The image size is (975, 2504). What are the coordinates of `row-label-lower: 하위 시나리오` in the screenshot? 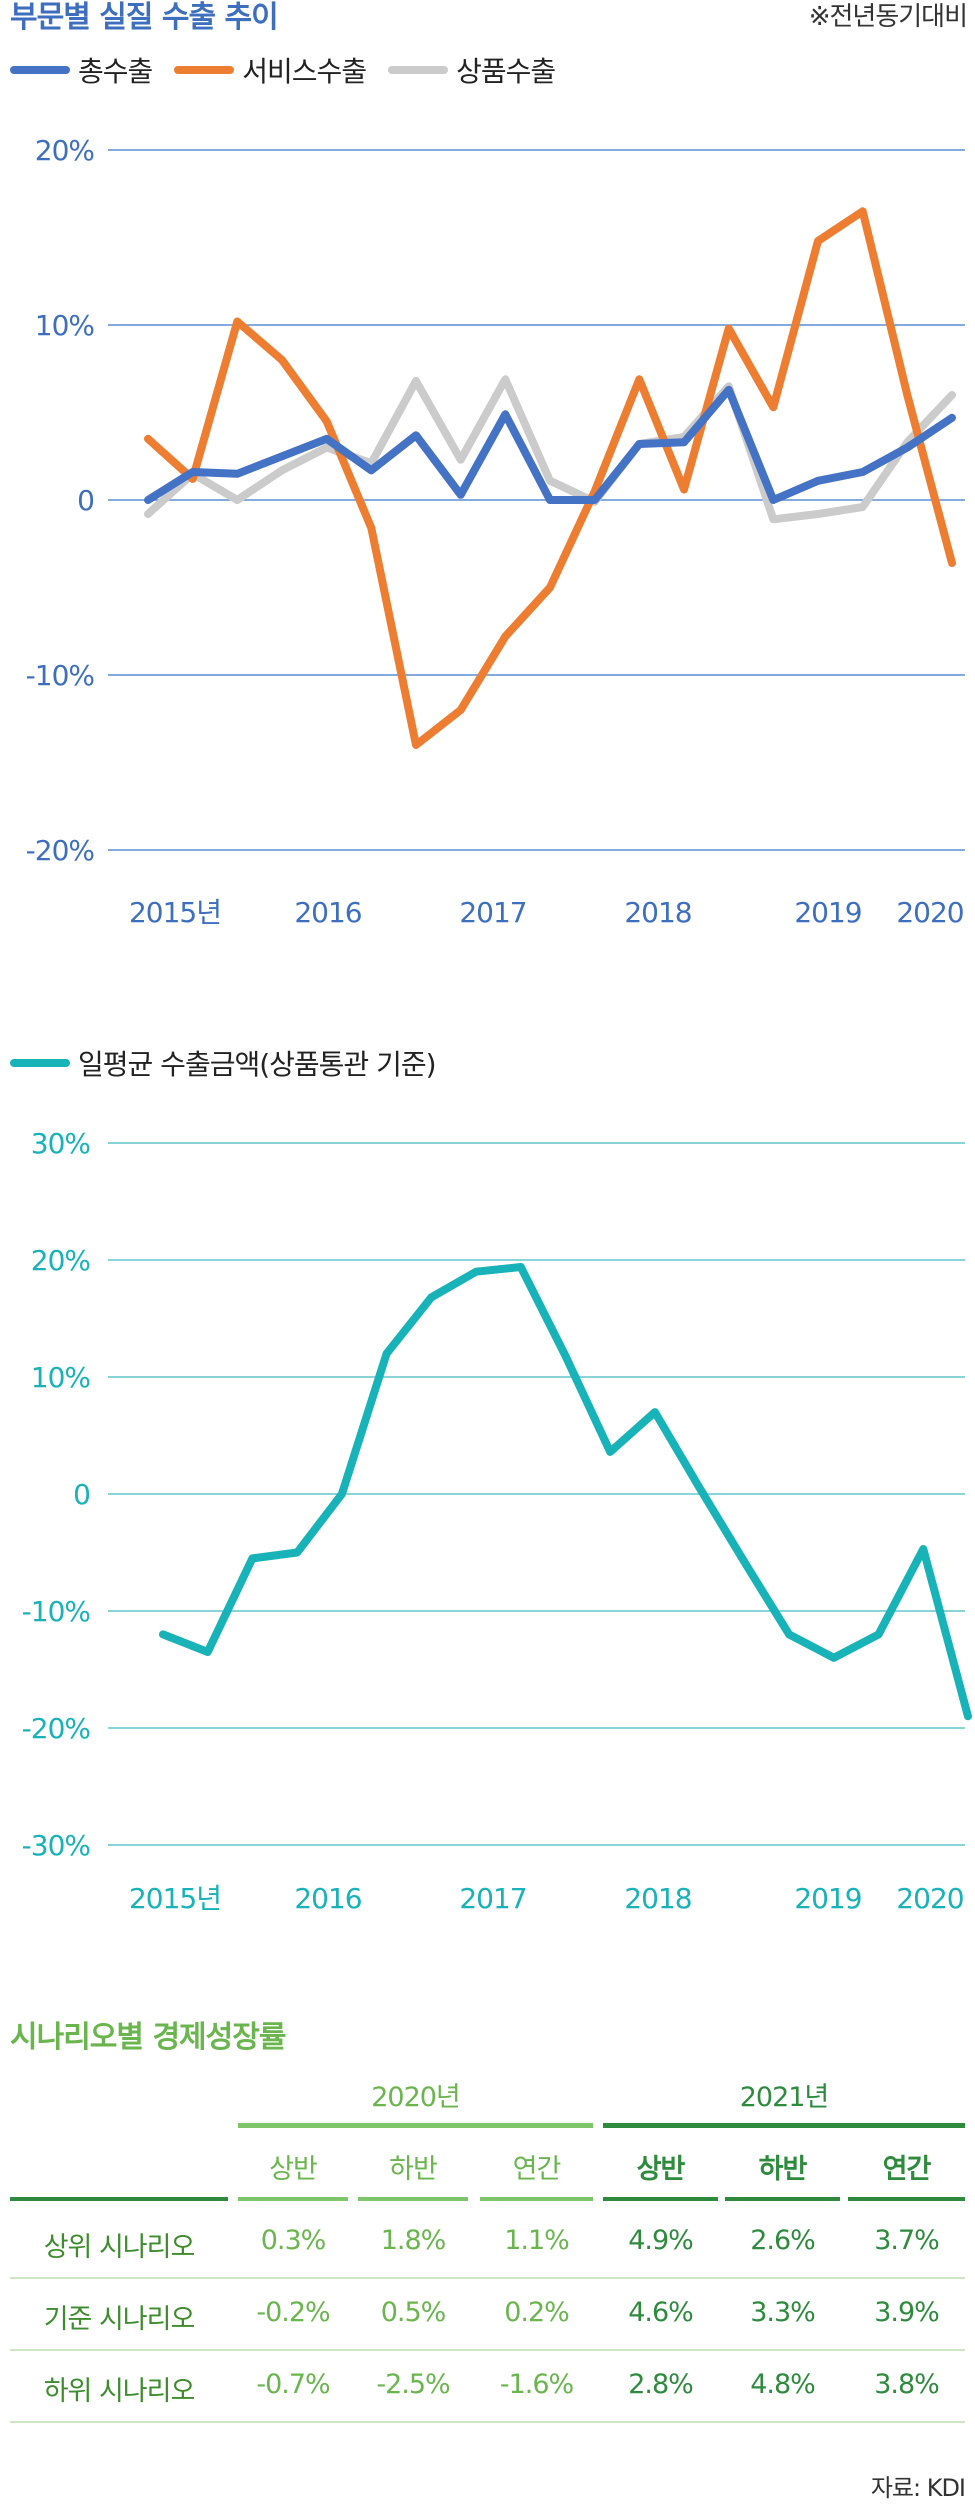 It's located at (119, 2391).